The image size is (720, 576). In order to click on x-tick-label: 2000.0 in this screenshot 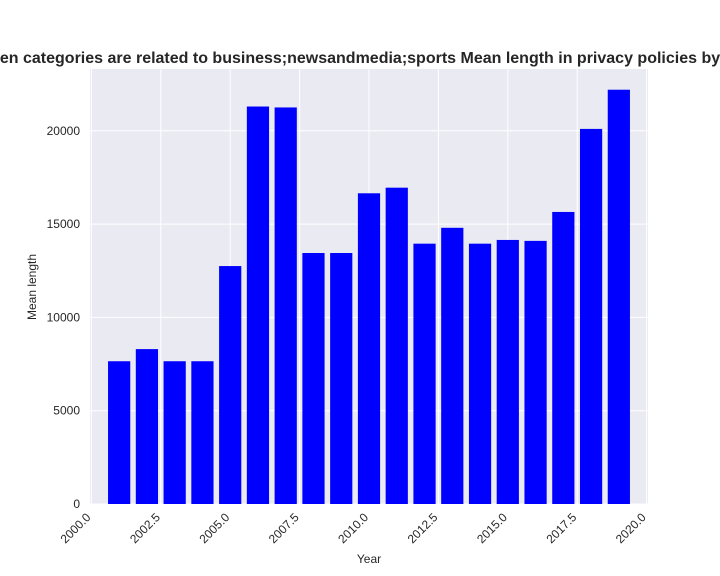, I will do `click(76, 528)`.